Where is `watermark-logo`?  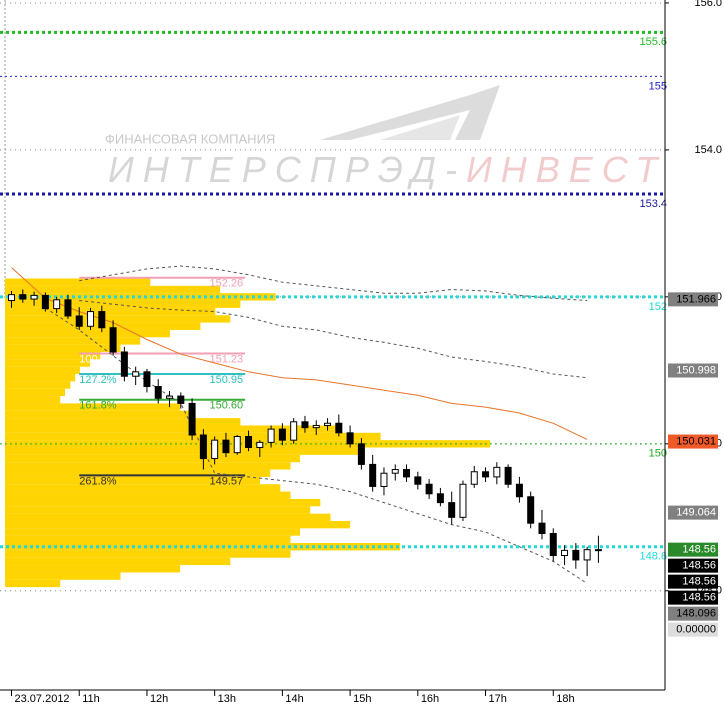 watermark-logo is located at coordinates (410, 112).